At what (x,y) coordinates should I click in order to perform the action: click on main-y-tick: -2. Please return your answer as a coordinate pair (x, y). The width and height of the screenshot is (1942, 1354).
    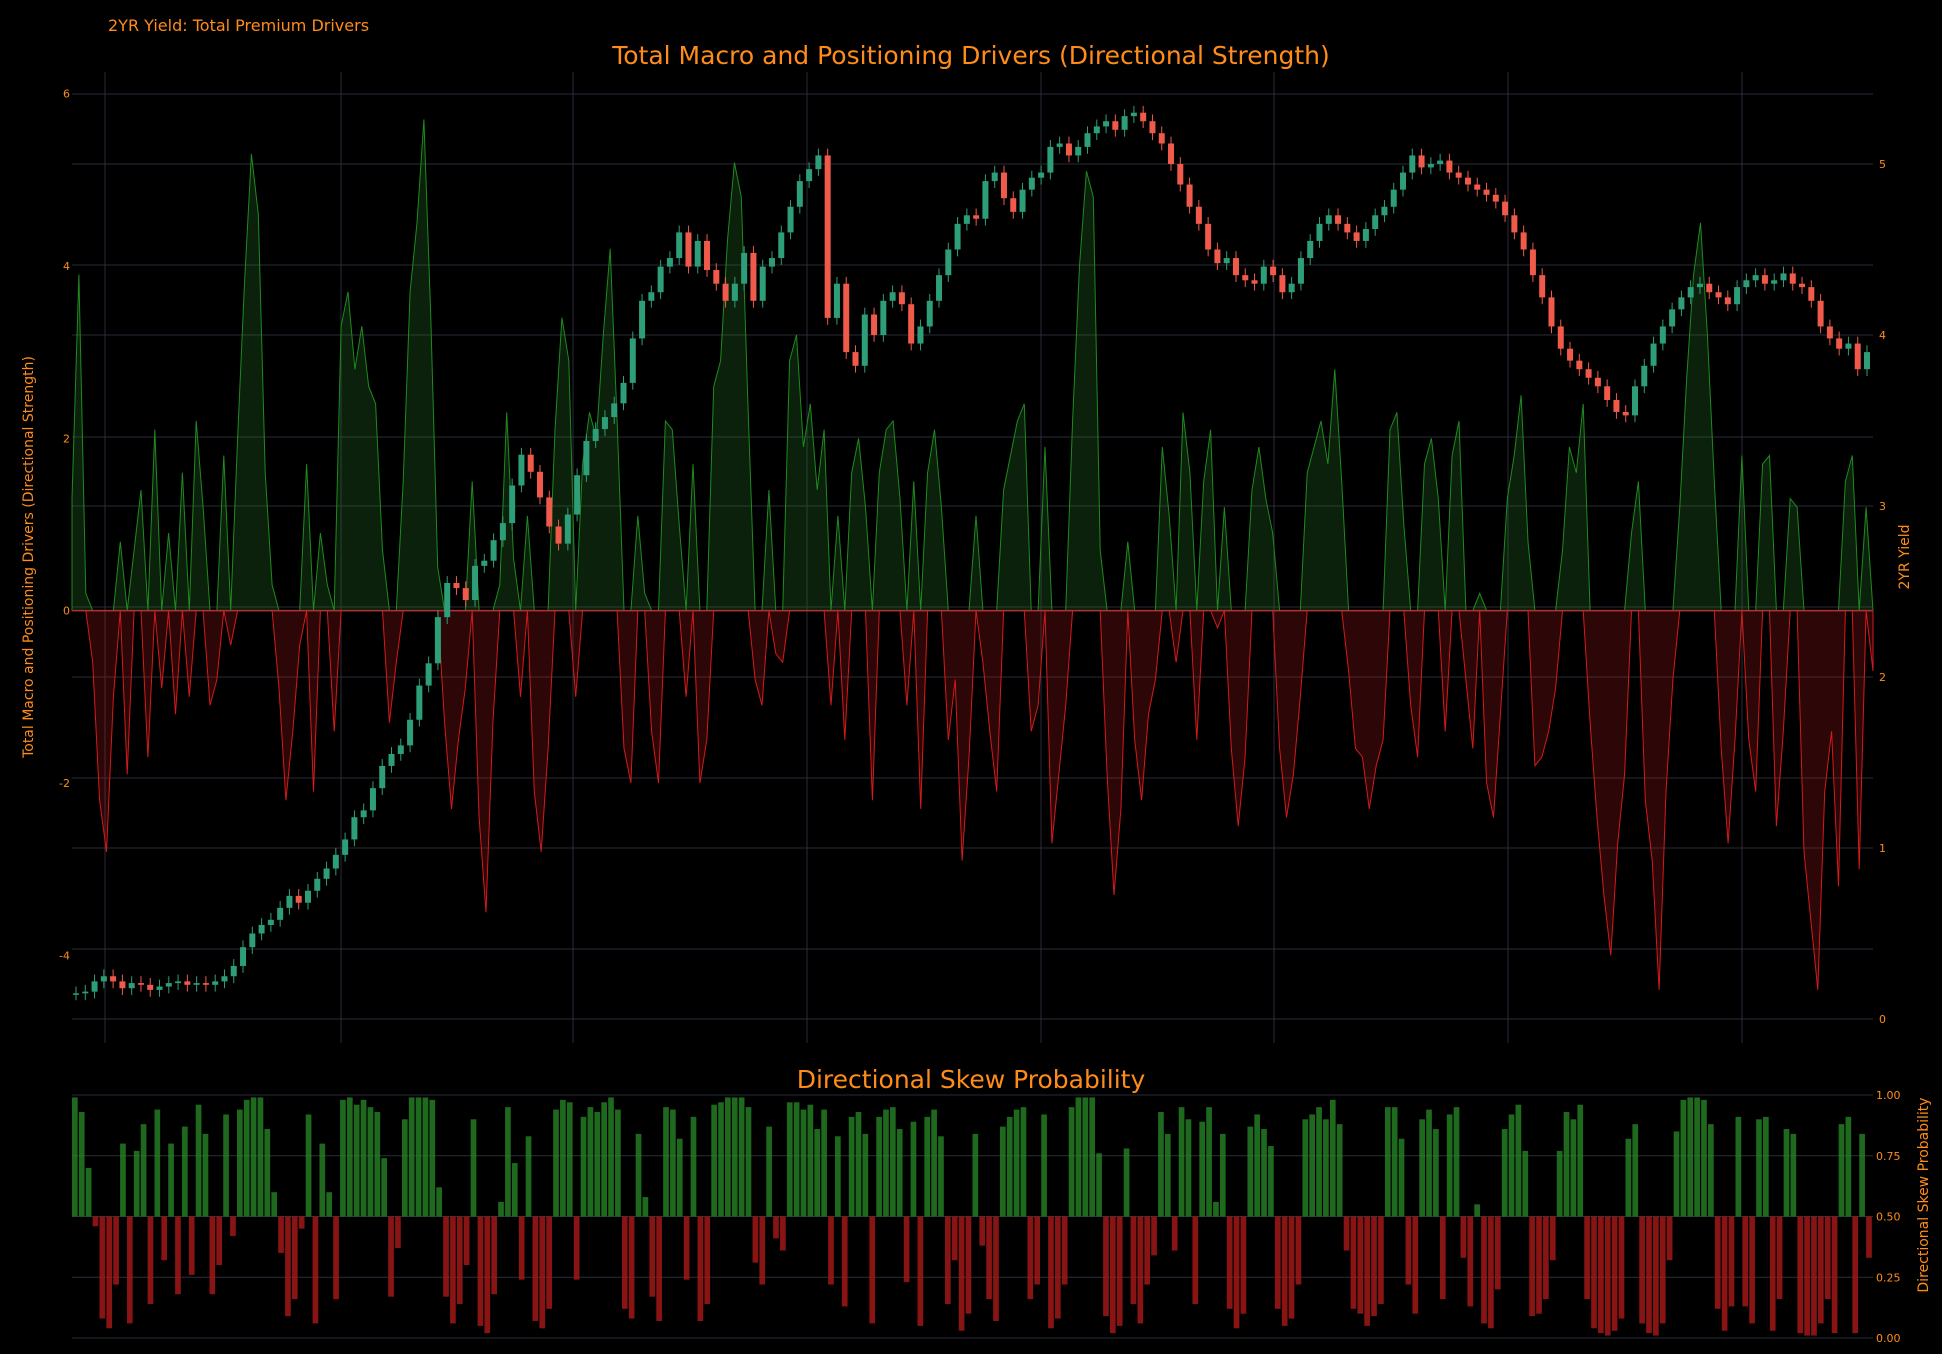
    Looking at the image, I should click on (64, 783).